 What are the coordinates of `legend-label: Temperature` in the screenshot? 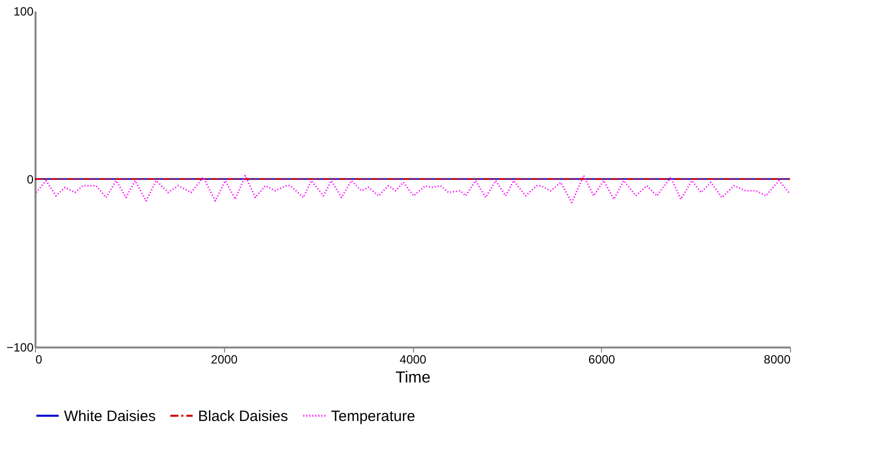 It's located at (373, 416).